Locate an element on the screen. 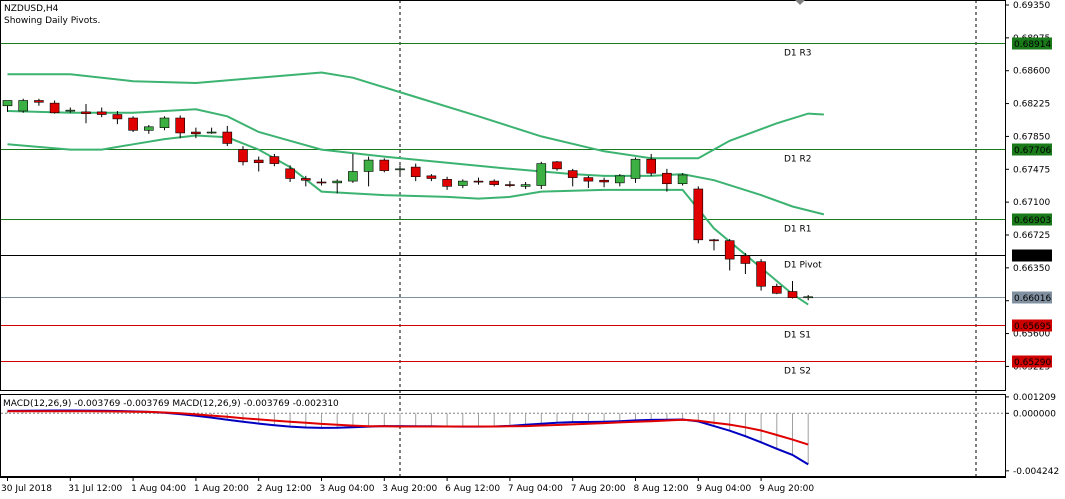 Image resolution: width=1065 pixels, height=499 pixels. time-tick-label: 3 Aug 04:00 is located at coordinates (347, 489).